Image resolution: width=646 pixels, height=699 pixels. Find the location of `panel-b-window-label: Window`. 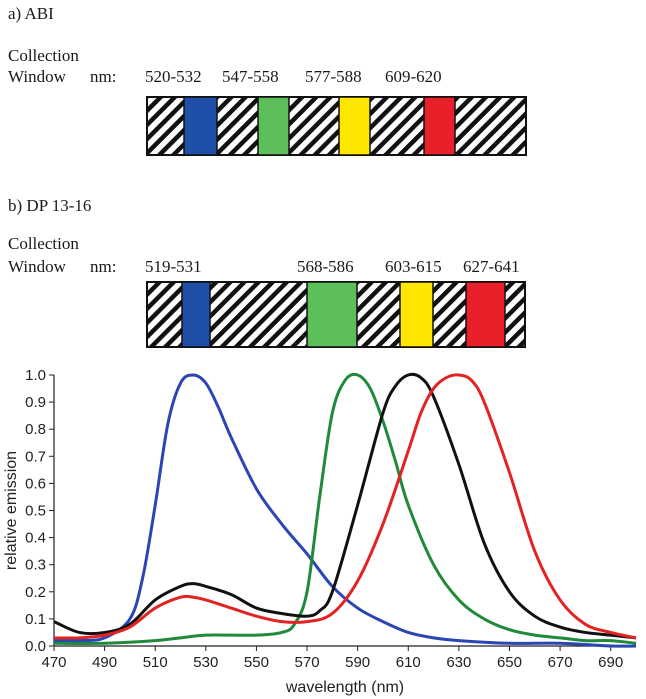

panel-b-window-label: Window is located at coordinates (37, 266).